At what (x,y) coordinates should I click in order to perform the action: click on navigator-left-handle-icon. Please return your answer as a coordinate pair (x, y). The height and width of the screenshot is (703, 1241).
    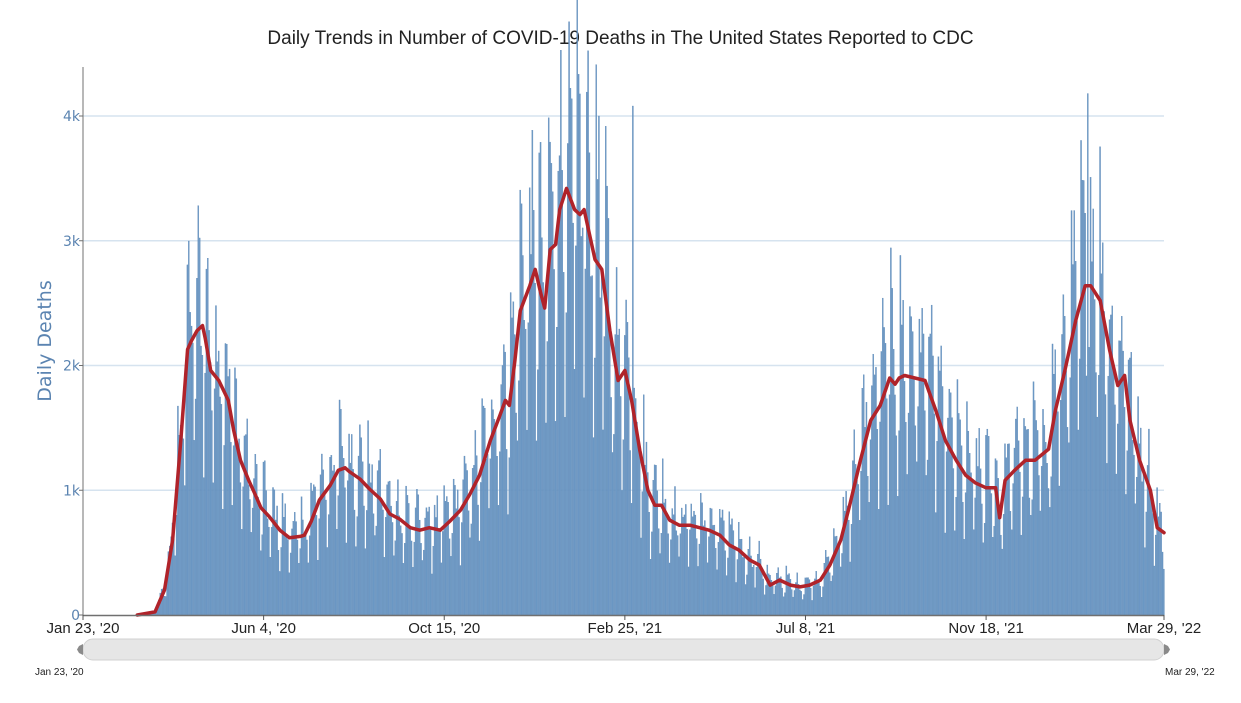
    Looking at the image, I should click on (80, 649).